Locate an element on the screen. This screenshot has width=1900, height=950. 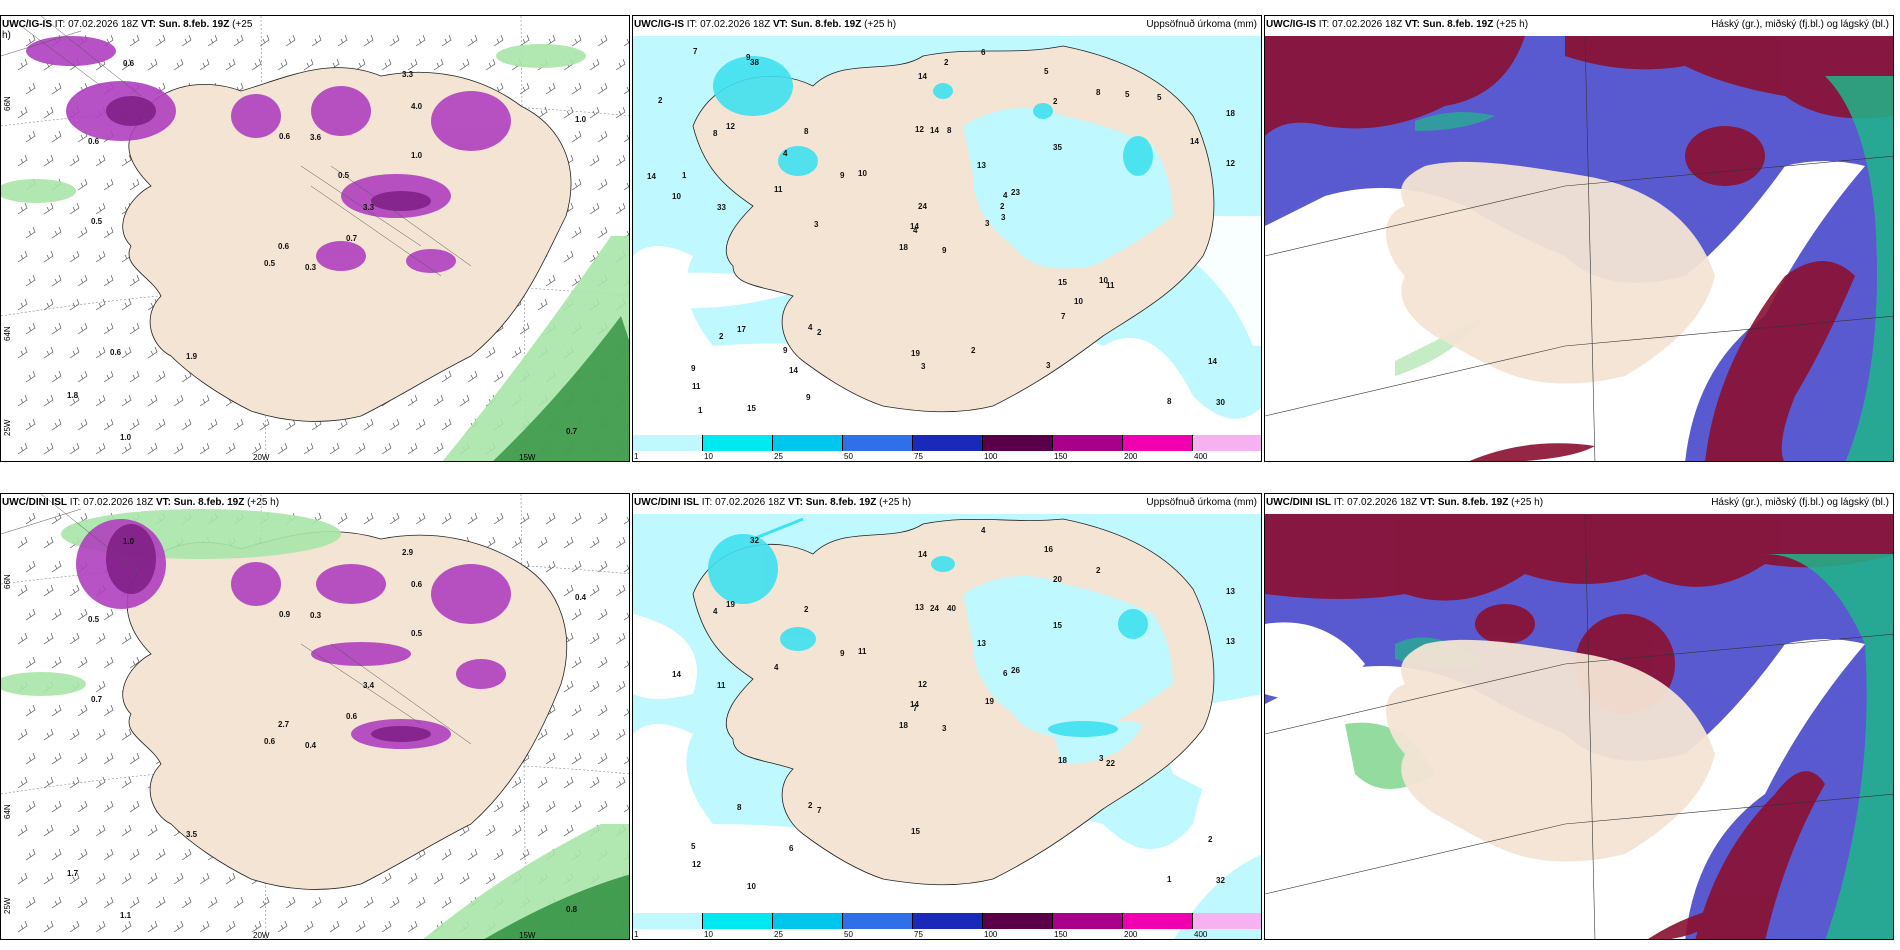
lon-15w-label: 15W is located at coordinates (527, 457).